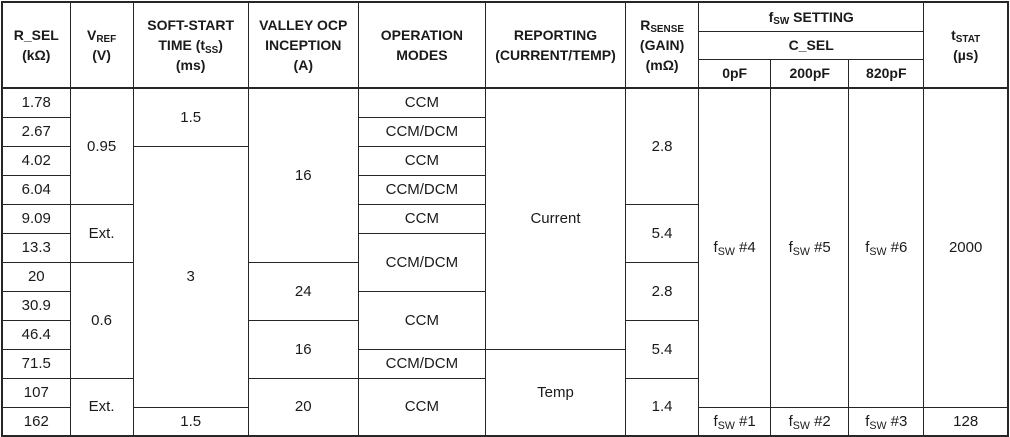 This screenshot has height=437, width=1010. Describe the element at coordinates (662, 407) in the screenshot. I see `r-sense-value: 1.4` at that location.